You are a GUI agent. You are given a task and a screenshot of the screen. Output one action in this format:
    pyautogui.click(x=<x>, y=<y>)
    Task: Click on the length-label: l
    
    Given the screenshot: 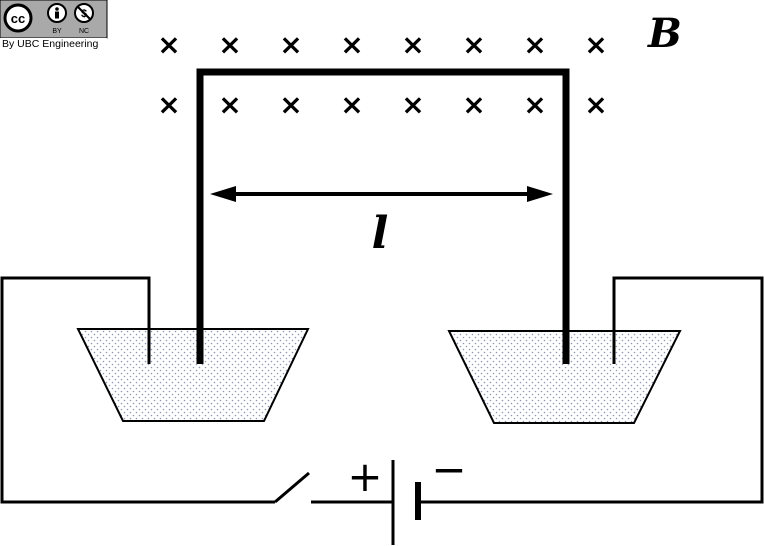 What is the action you would take?
    pyautogui.click(x=380, y=233)
    